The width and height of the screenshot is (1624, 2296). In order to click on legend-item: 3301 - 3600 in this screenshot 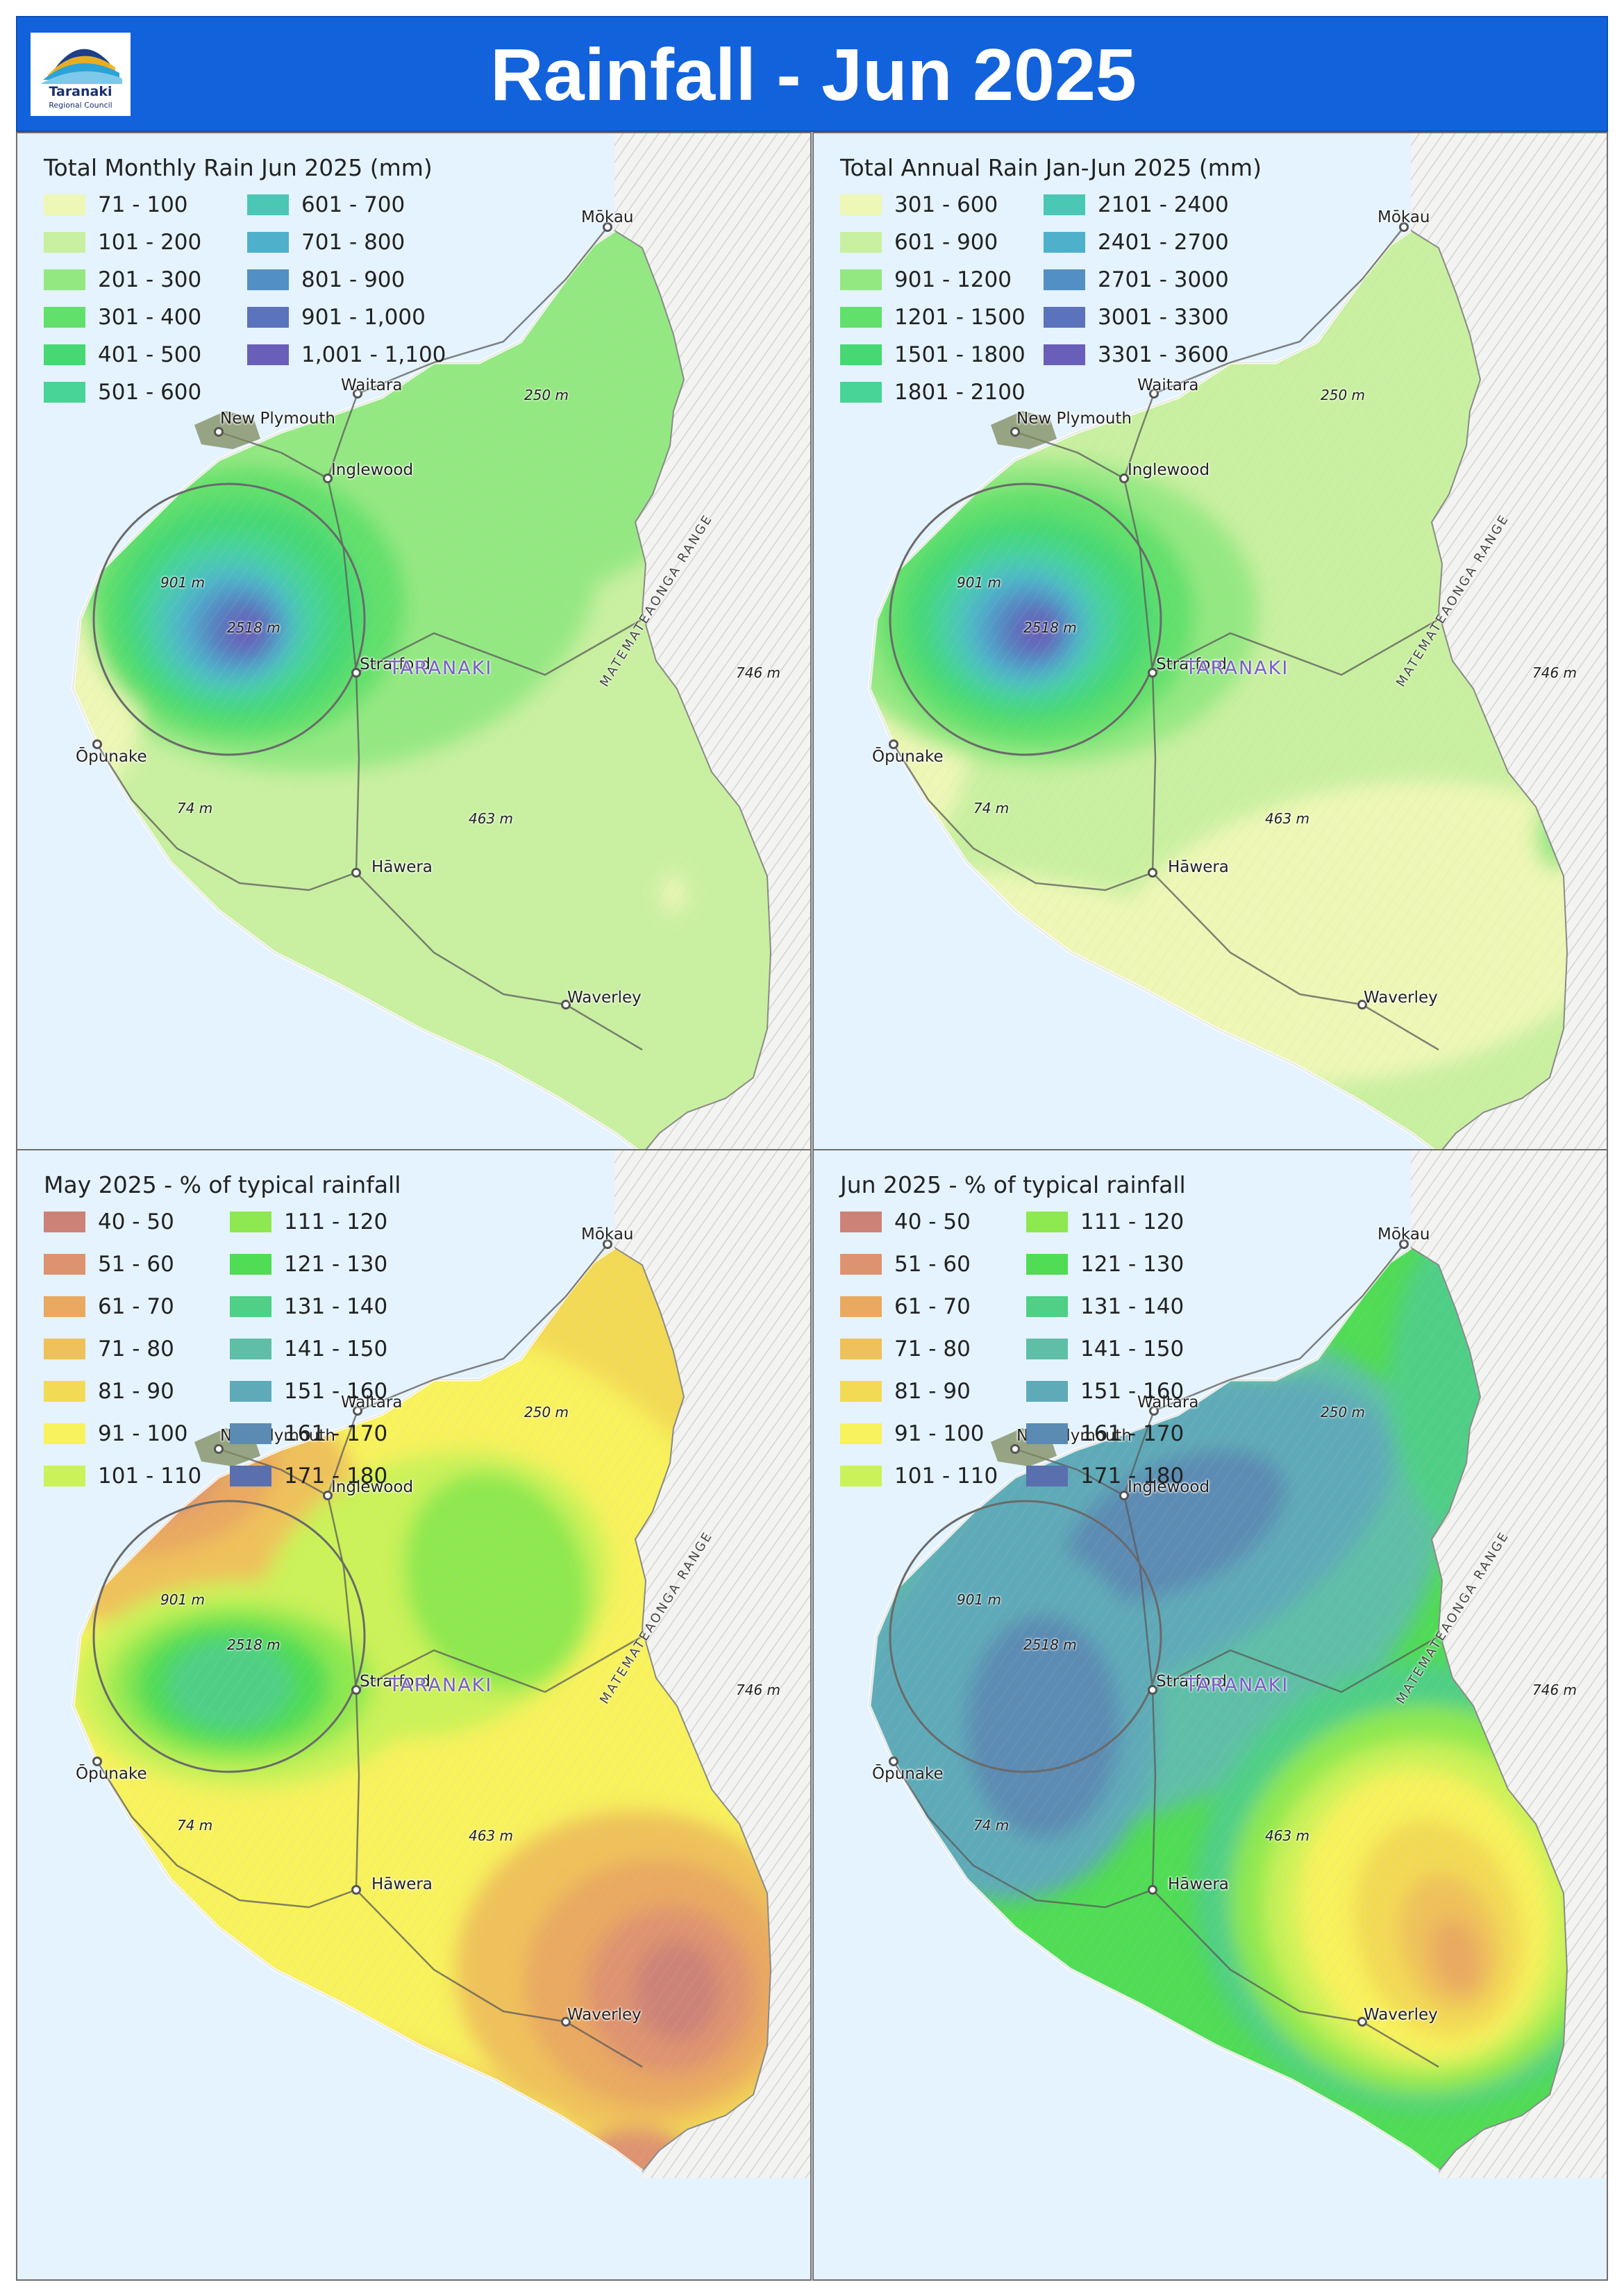, I will do `click(1137, 355)`.